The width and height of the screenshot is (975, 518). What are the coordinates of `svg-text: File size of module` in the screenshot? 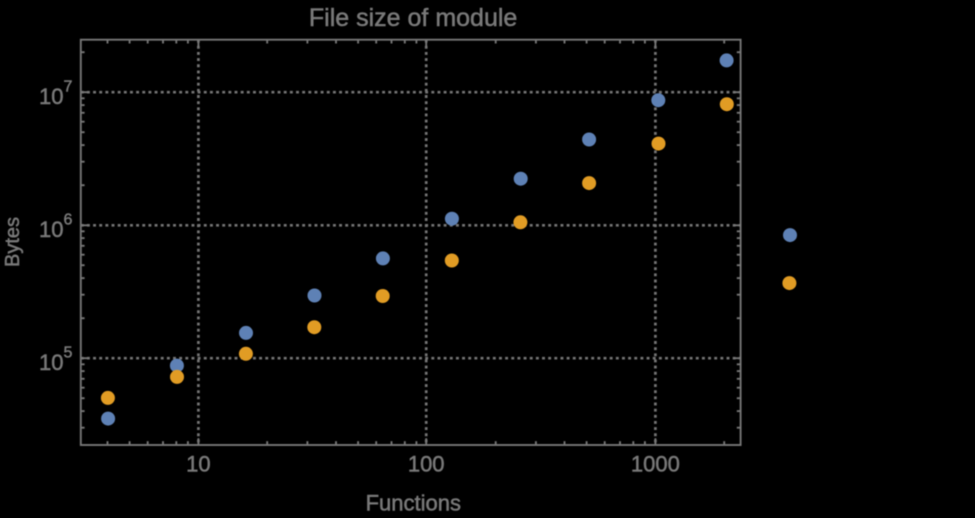 It's located at (413, 18).